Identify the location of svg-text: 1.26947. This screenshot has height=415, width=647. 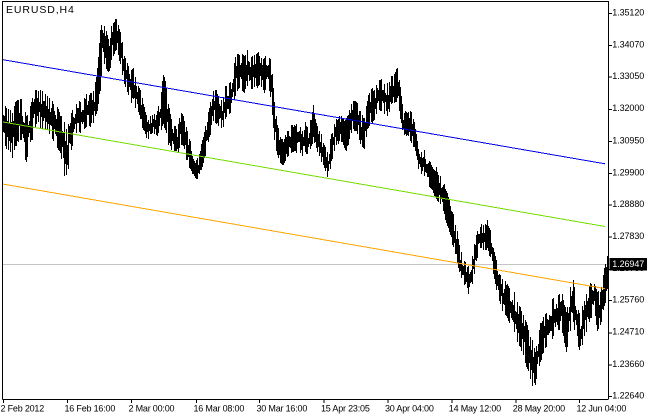
(628, 264).